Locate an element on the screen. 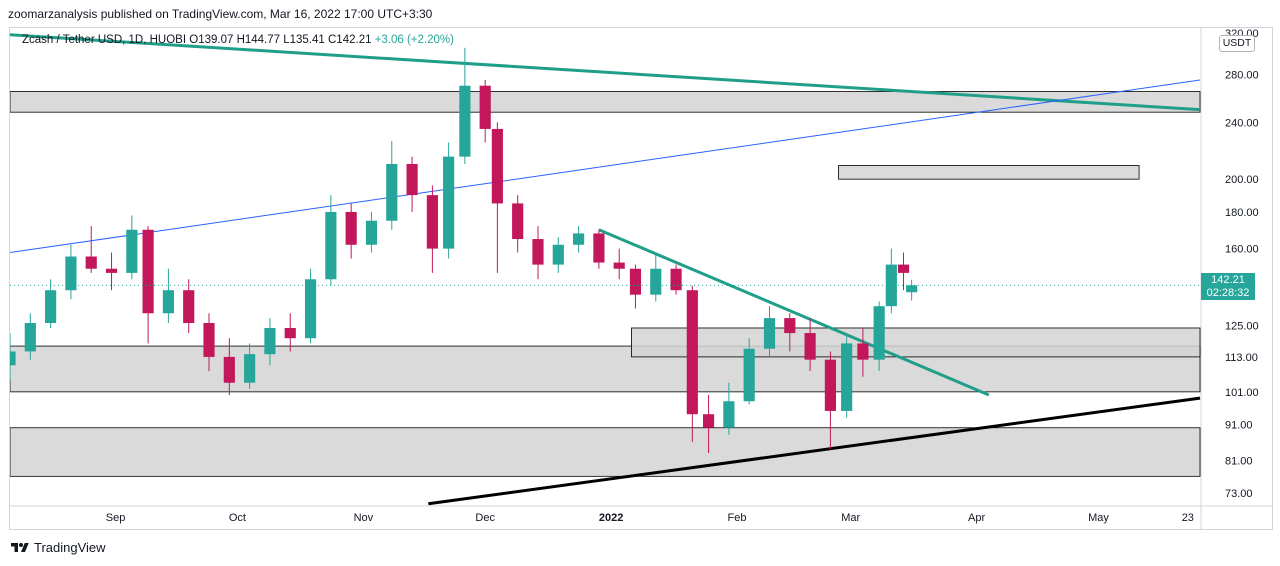  price-tick-label: 200.00 is located at coordinates (1242, 180).